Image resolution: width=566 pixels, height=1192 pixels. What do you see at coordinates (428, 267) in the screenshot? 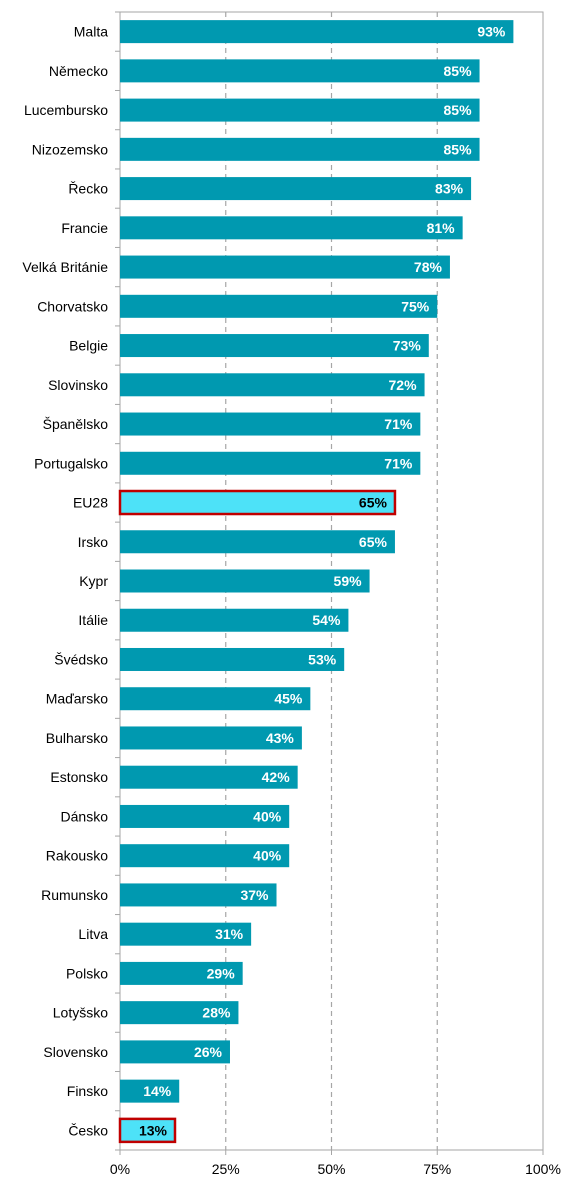
I see `data-label: 78%` at bounding box center [428, 267].